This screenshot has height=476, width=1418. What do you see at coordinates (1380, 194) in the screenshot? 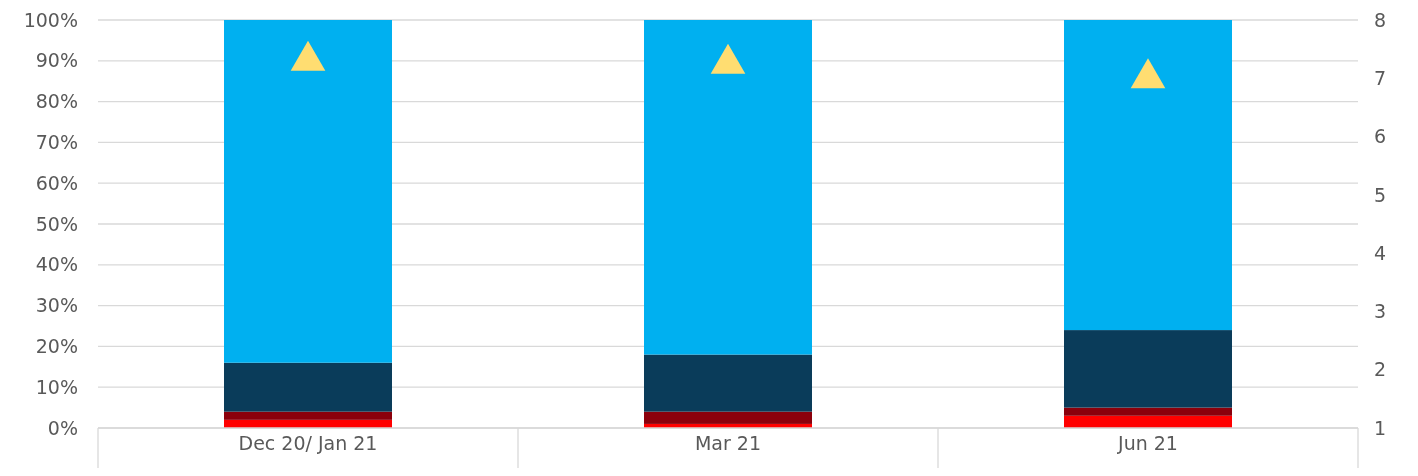
I see `y2-tick-label: 5` at bounding box center [1380, 194].